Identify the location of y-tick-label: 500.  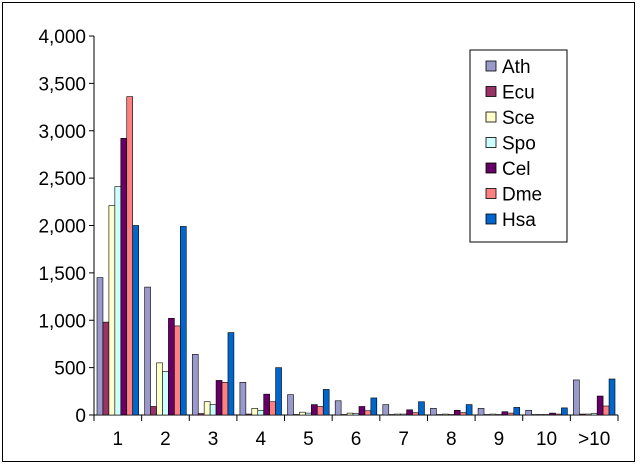
(70, 369).